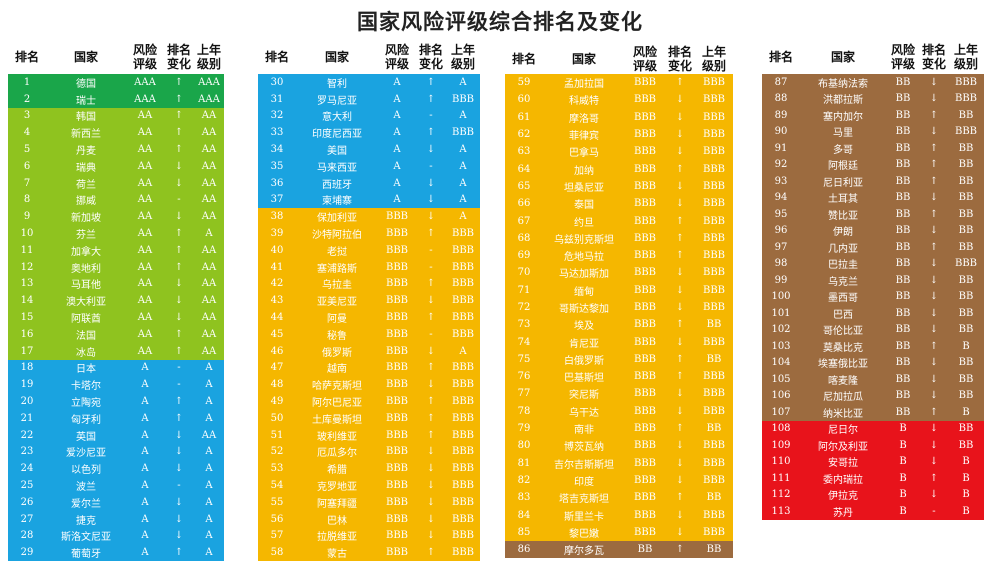 The height and width of the screenshot is (570, 1000). What do you see at coordinates (584, 344) in the screenshot?
I see `cell-country: 肯尼亚` at bounding box center [584, 344].